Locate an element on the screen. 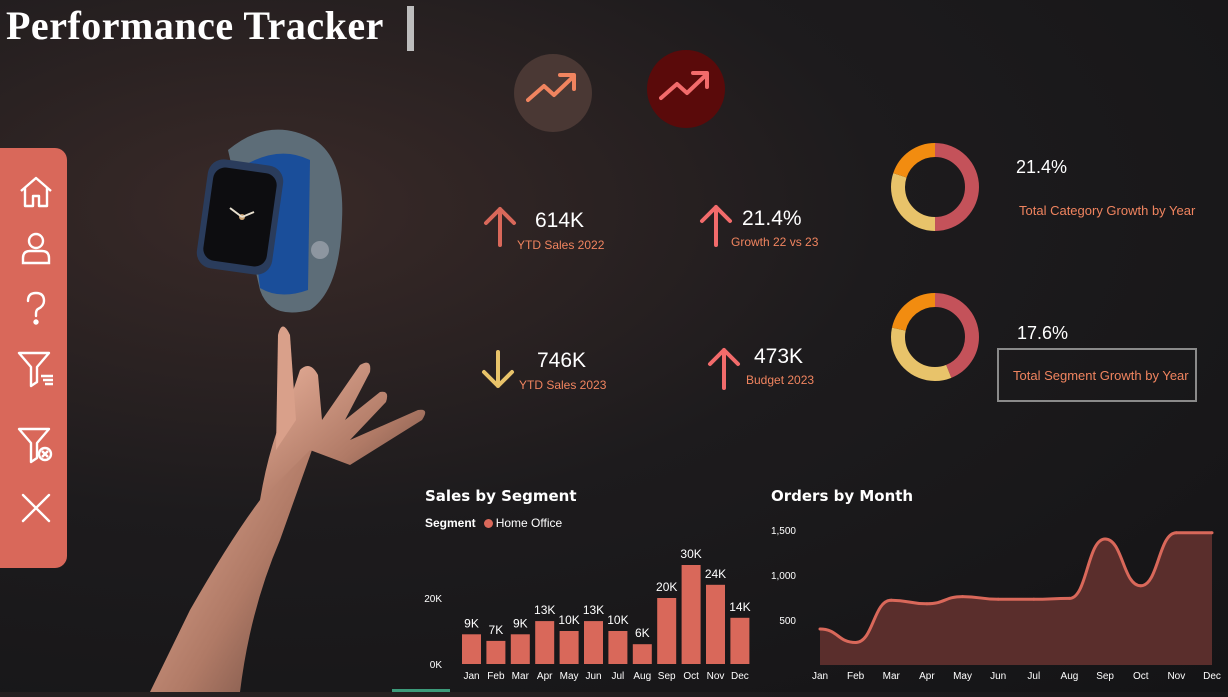  filter-icon is located at coordinates (36, 368).